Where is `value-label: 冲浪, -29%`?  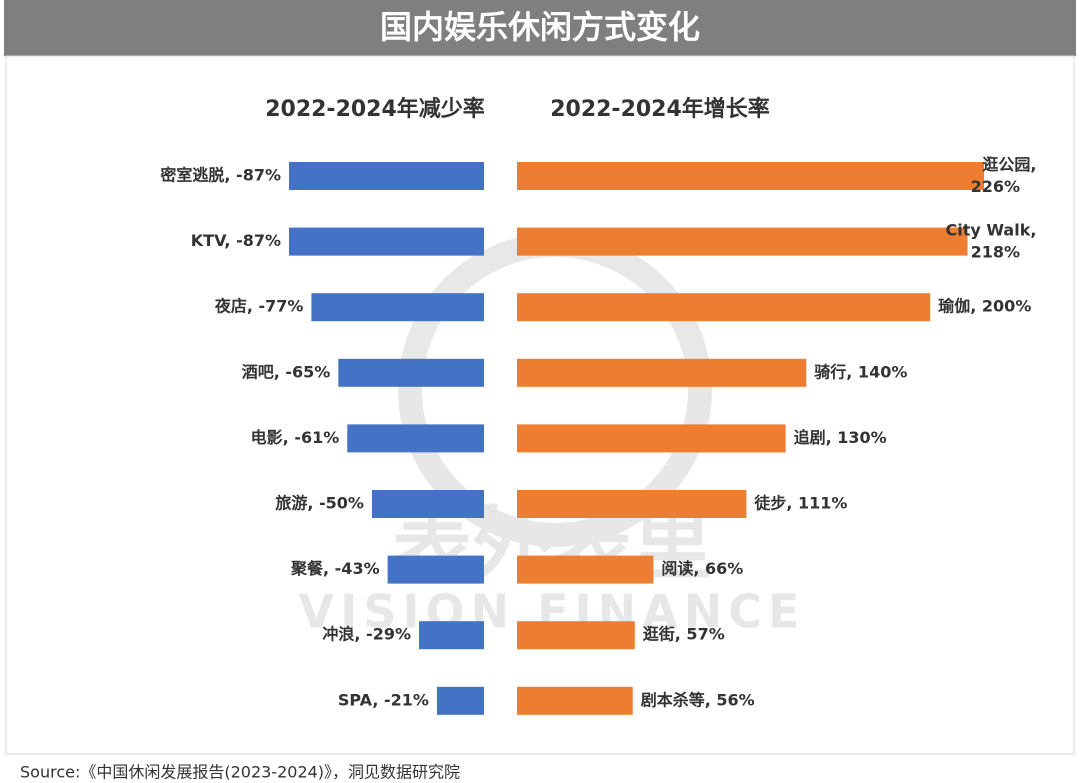 value-label: 冲浪, -29% is located at coordinates (366, 634).